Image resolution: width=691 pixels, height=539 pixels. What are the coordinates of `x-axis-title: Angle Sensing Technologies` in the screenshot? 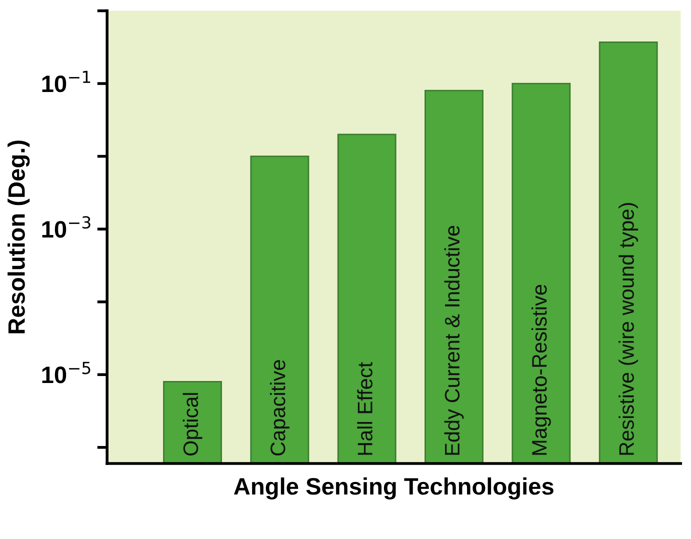 It's located at (394, 488).